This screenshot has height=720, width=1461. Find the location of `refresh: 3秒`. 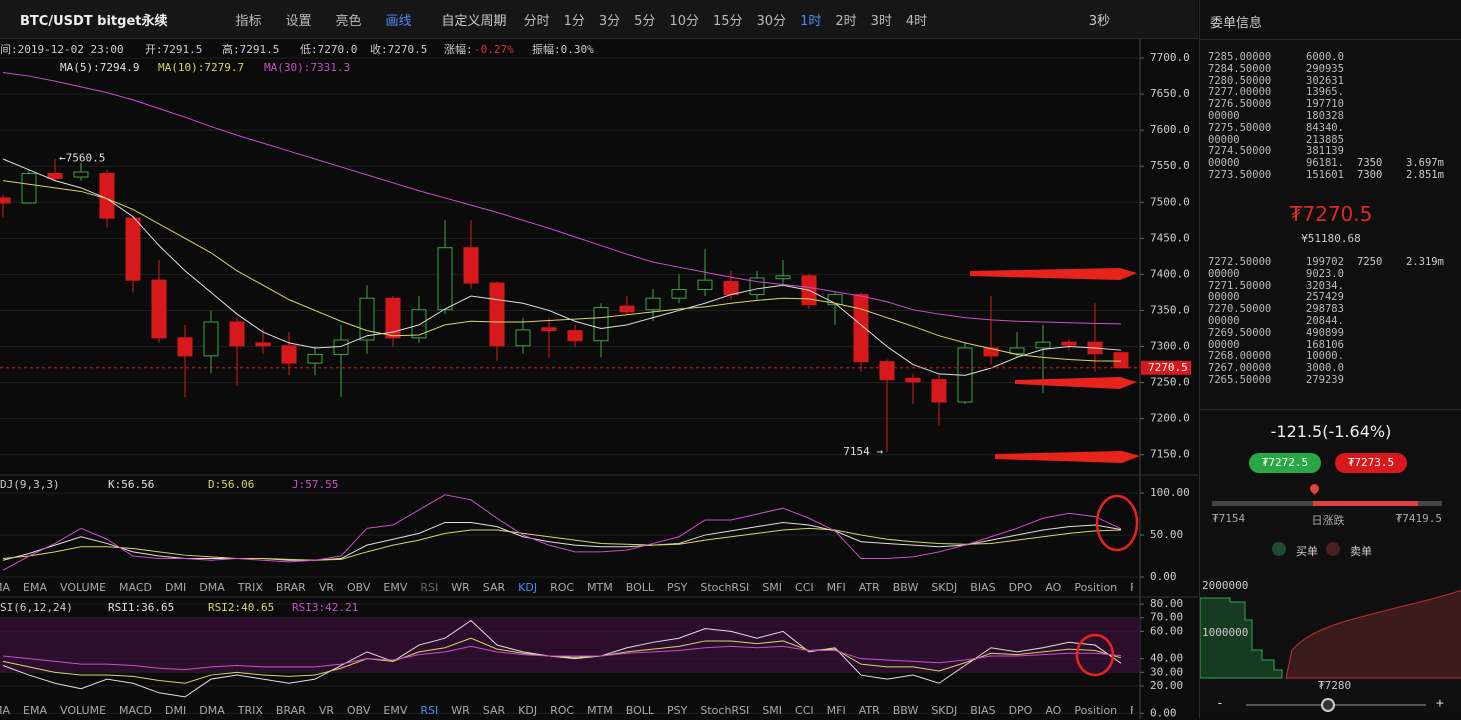

refresh: 3秒 is located at coordinates (1099, 21).